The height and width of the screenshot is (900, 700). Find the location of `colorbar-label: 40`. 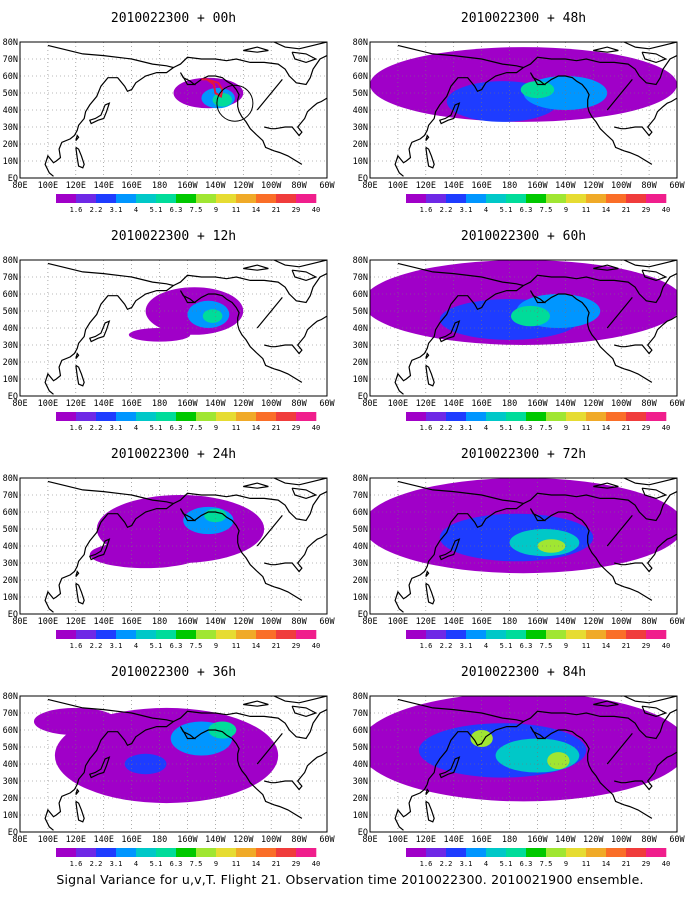

colorbar-label: 40 is located at coordinates (316, 210).